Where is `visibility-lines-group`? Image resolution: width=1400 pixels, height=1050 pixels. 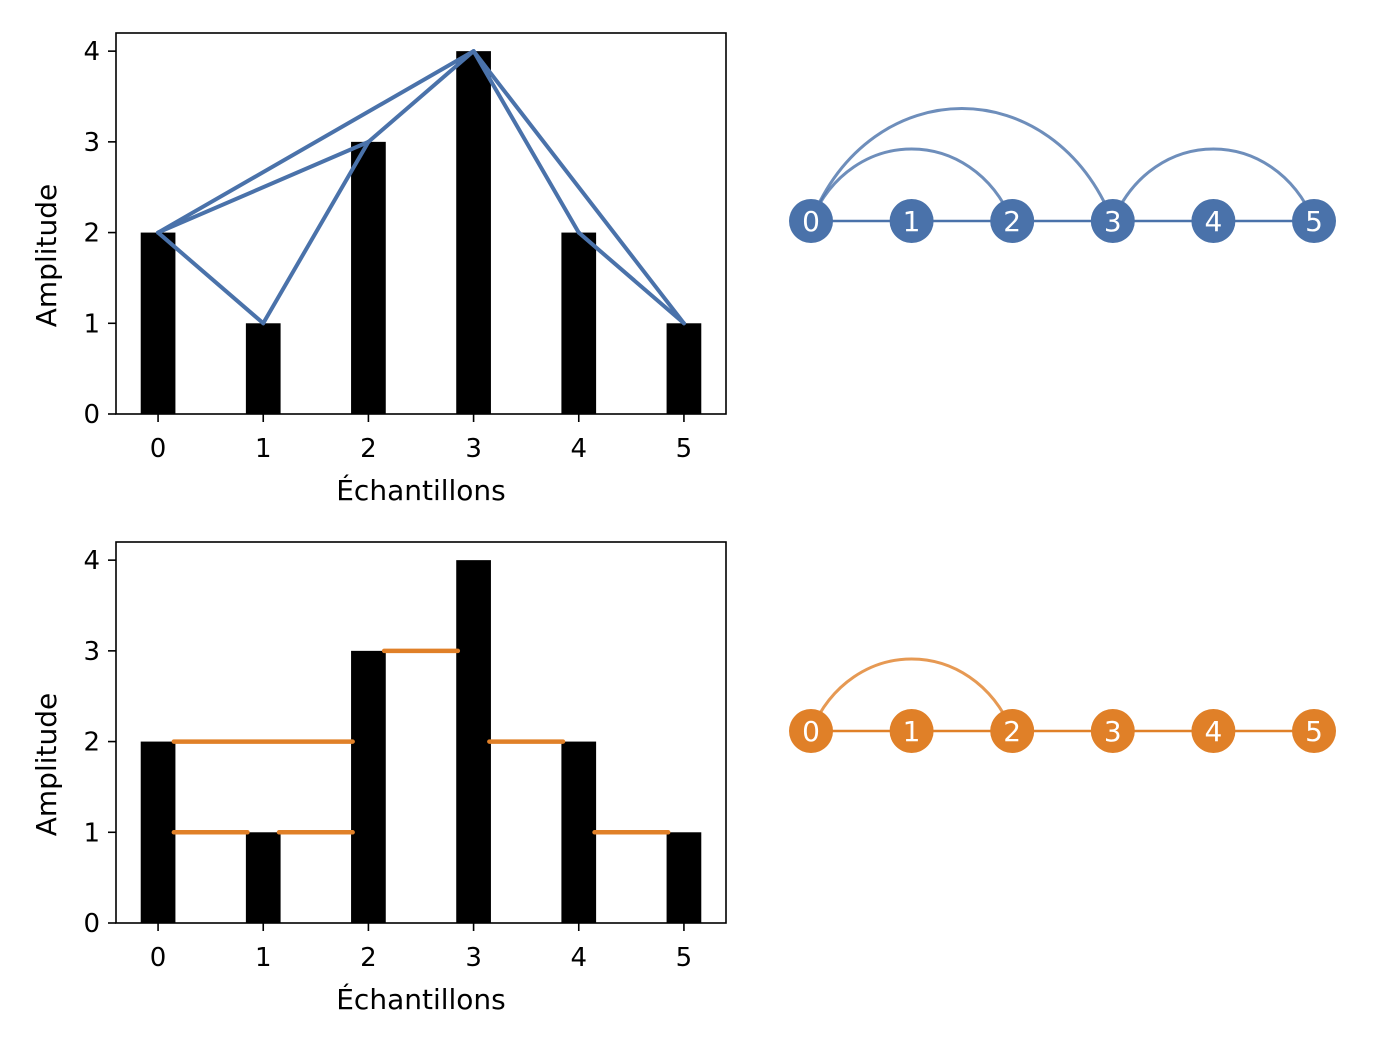 visibility-lines-group is located at coordinates (421, 187).